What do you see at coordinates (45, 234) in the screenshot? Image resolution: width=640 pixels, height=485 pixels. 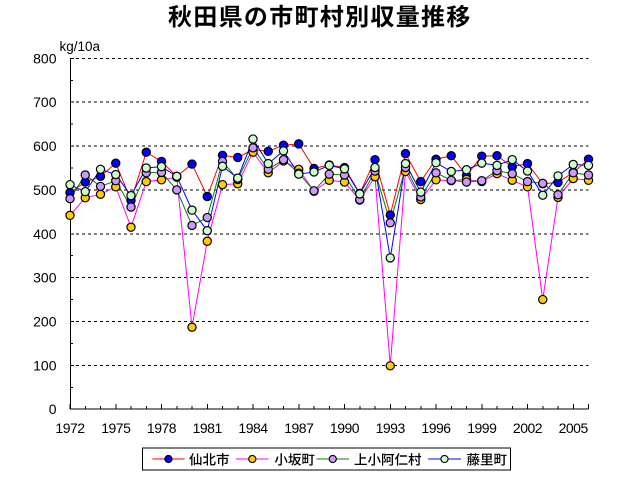 I see `svg-text: 400` at bounding box center [45, 234].